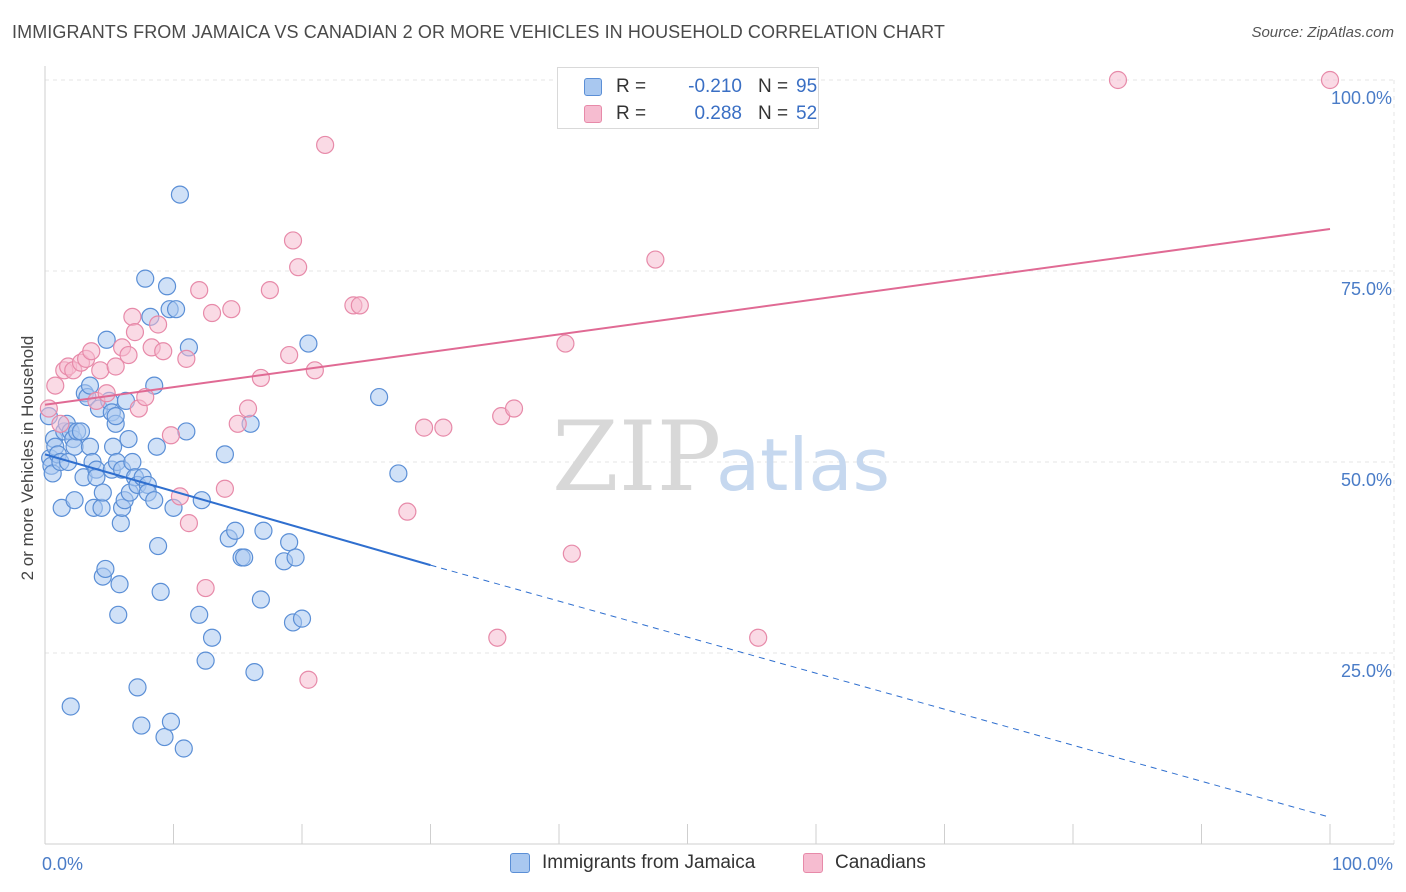 The height and width of the screenshot is (892, 1406). What do you see at coordinates (807, 86) in the screenshot?
I see `legend-n-value: 95` at bounding box center [807, 86].